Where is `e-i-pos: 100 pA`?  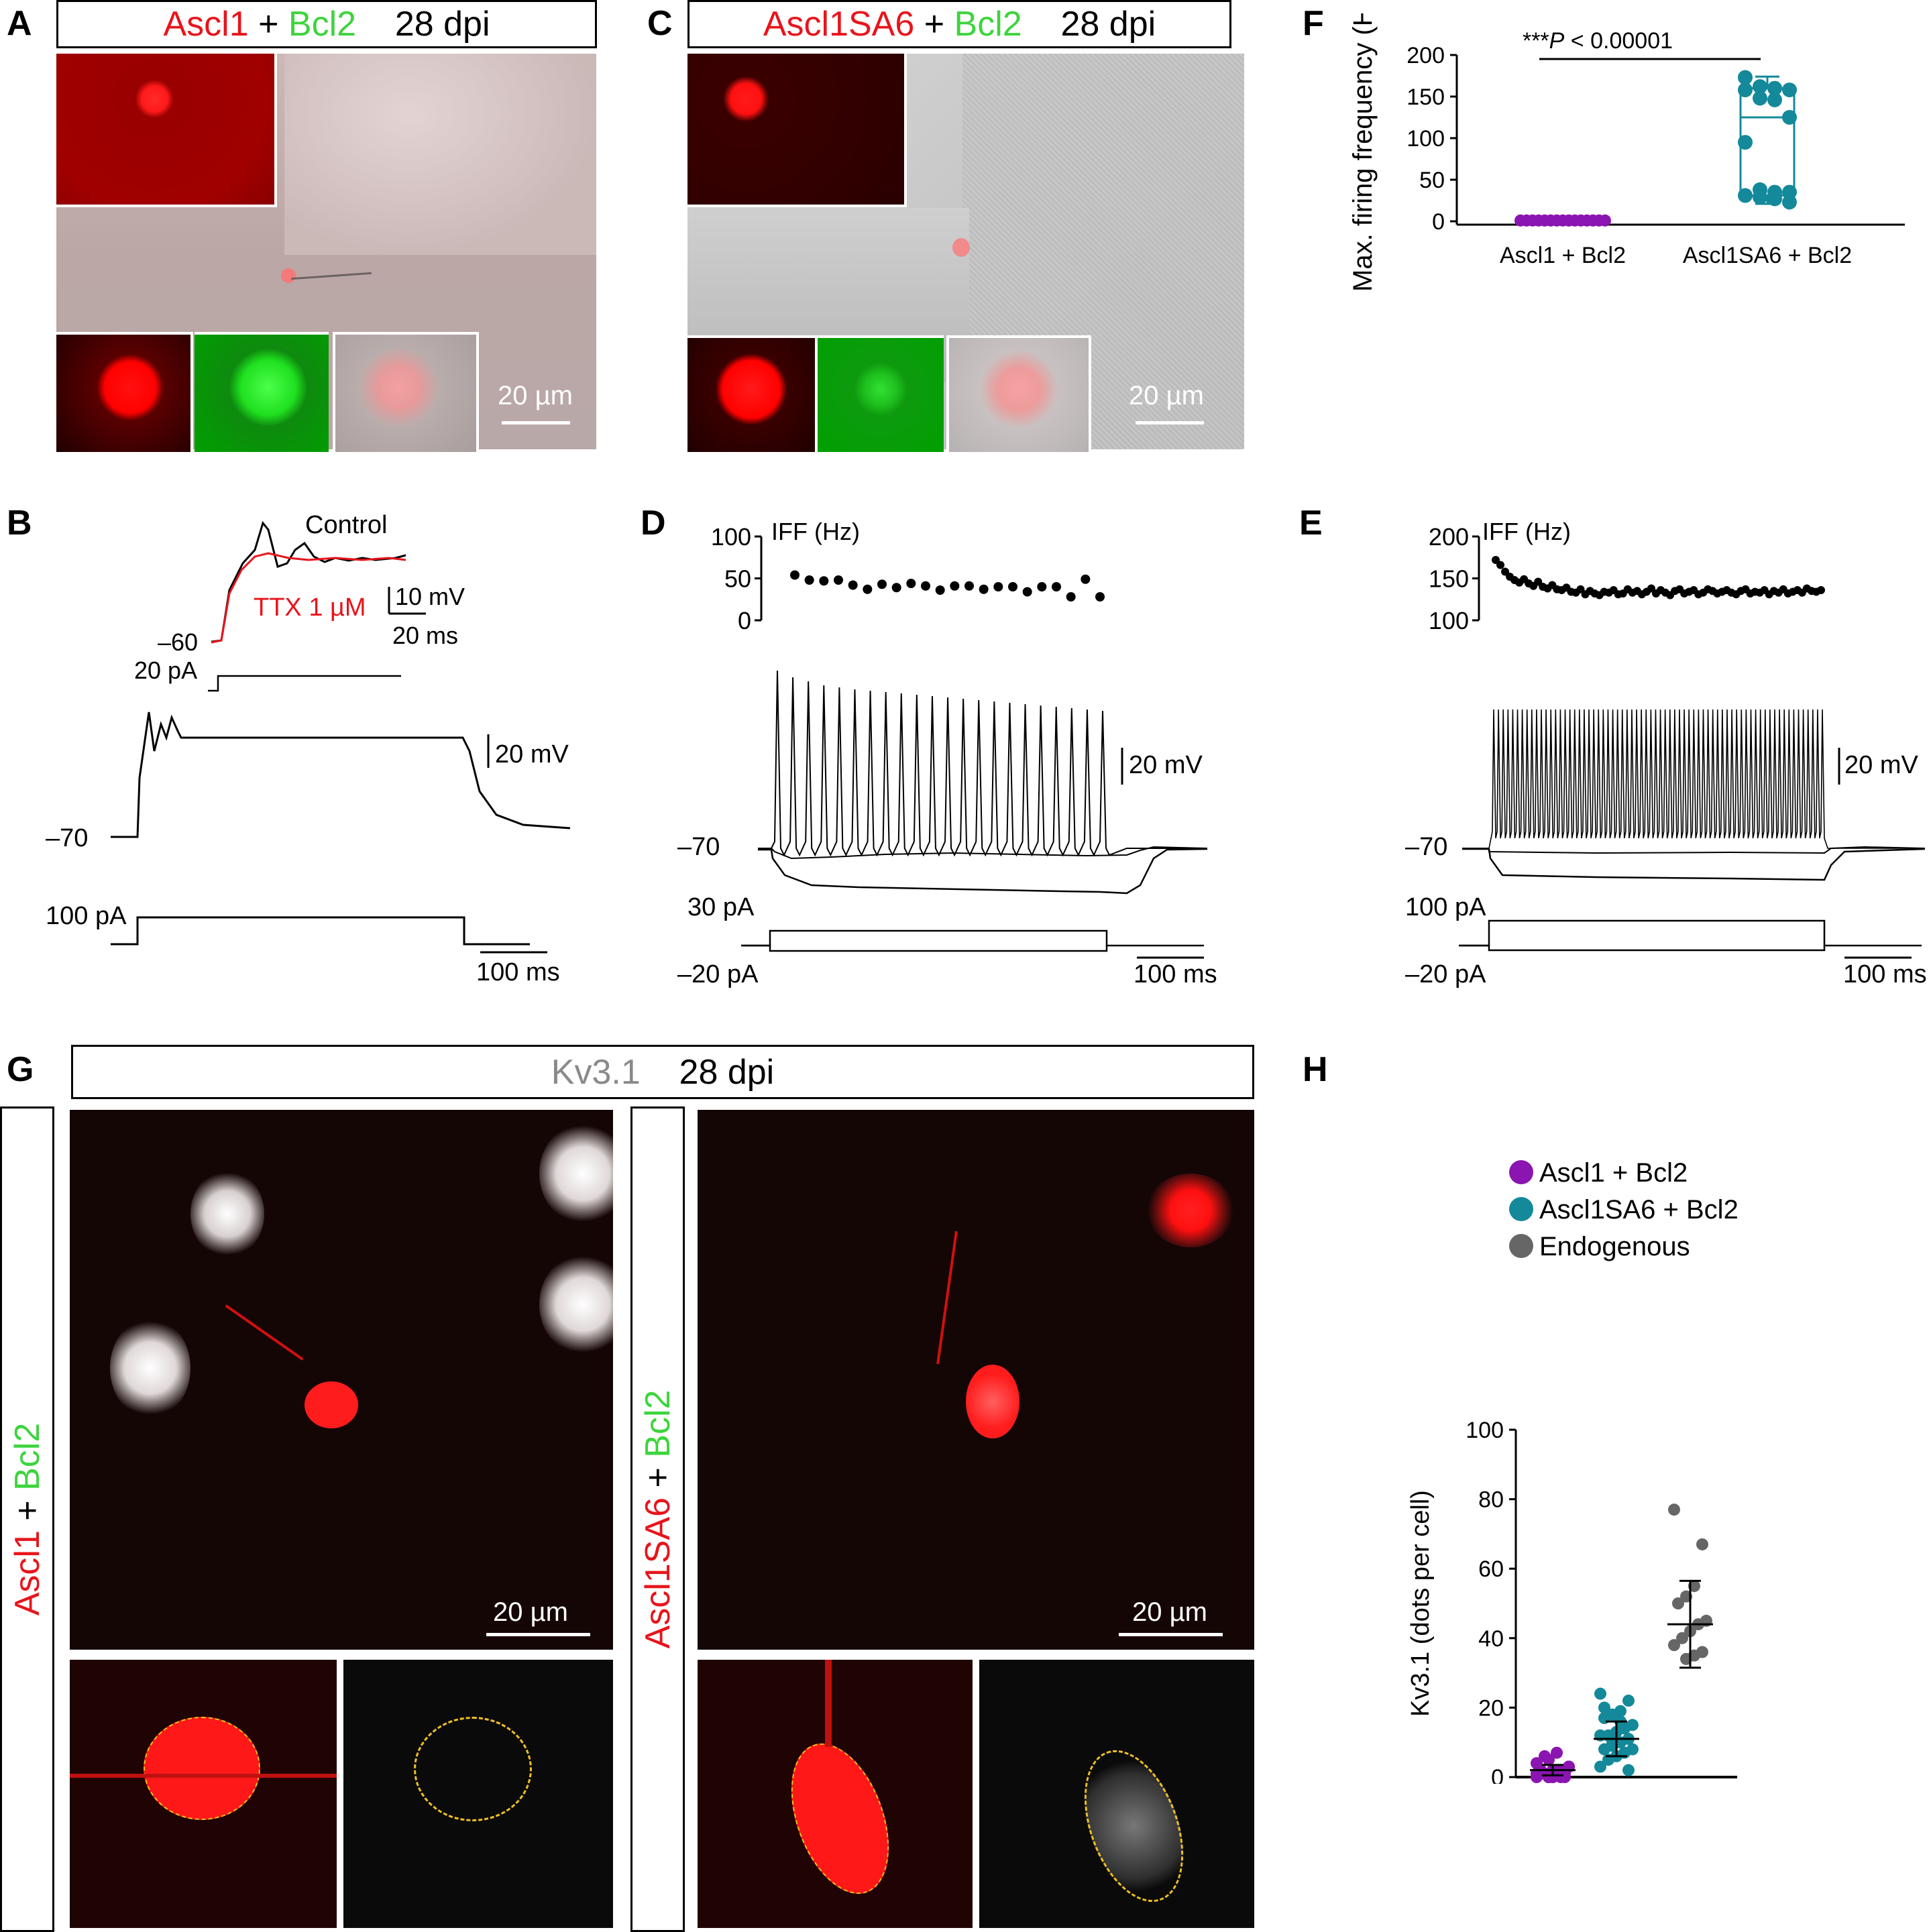 e-i-pos: 100 pA is located at coordinates (1445, 907).